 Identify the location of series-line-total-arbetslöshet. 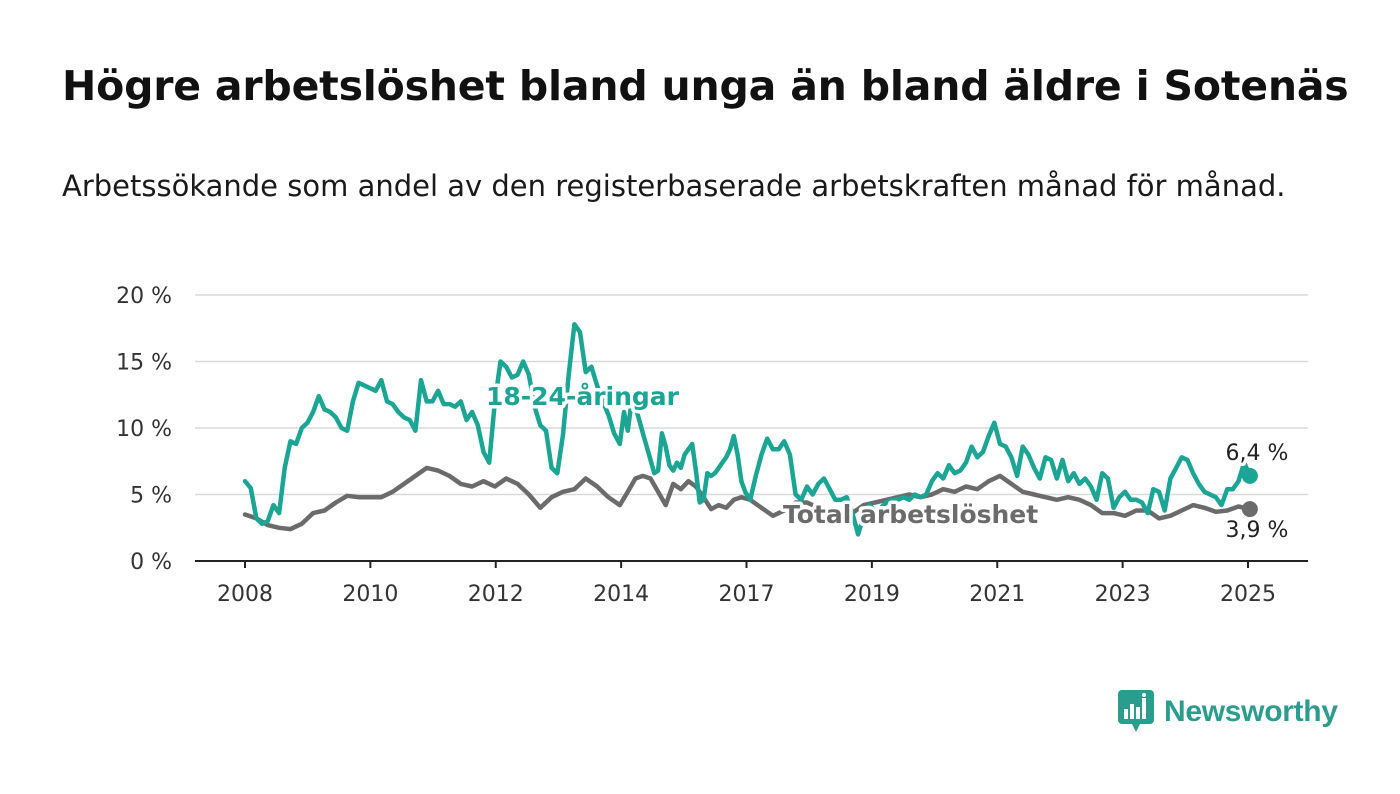
(747, 498).